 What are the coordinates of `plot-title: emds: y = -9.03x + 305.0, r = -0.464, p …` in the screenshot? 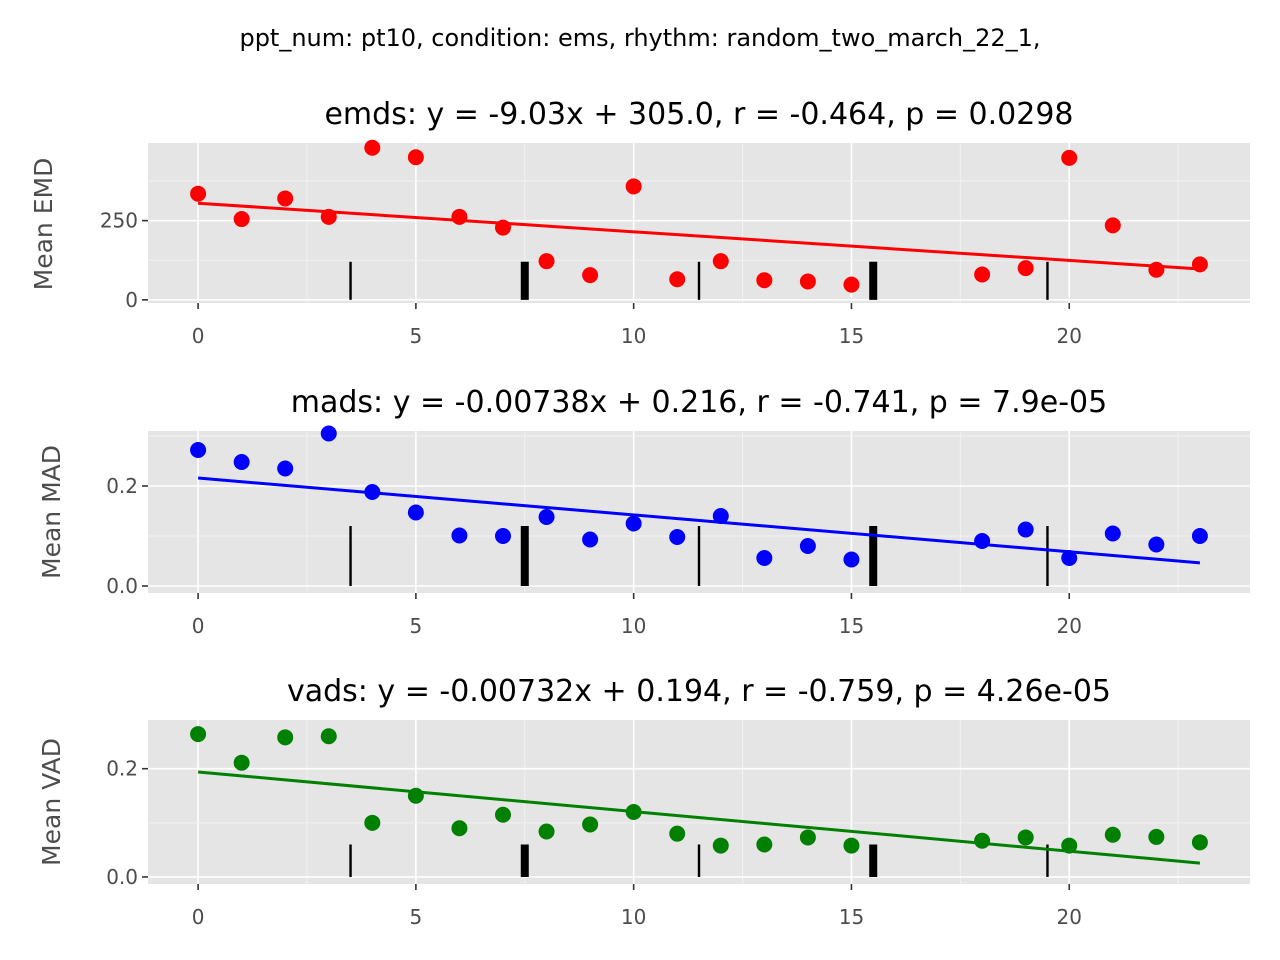 It's located at (698, 114).